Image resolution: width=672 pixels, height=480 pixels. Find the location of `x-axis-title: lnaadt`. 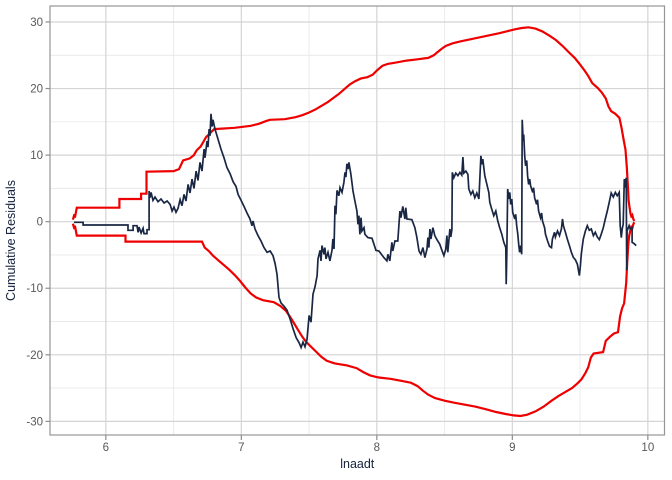

x-axis-title: lnaadt is located at coordinates (357, 464).